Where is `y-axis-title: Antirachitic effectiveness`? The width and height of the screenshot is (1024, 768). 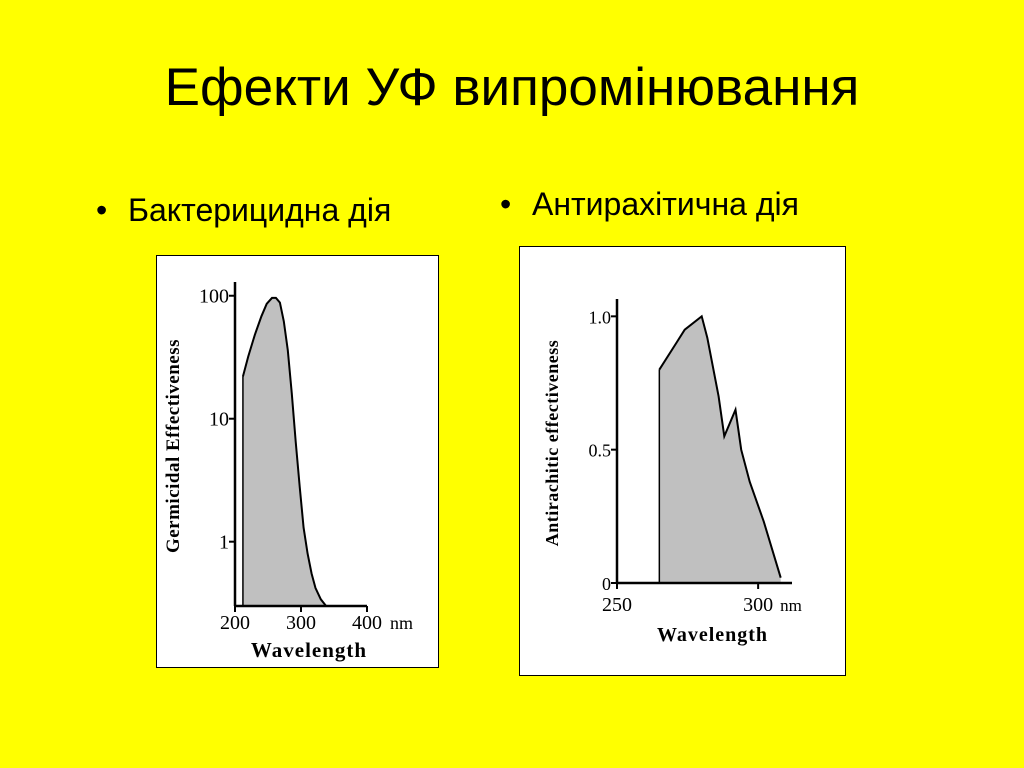 y-axis-title: Antirachitic effectiveness is located at coordinates (552, 443).